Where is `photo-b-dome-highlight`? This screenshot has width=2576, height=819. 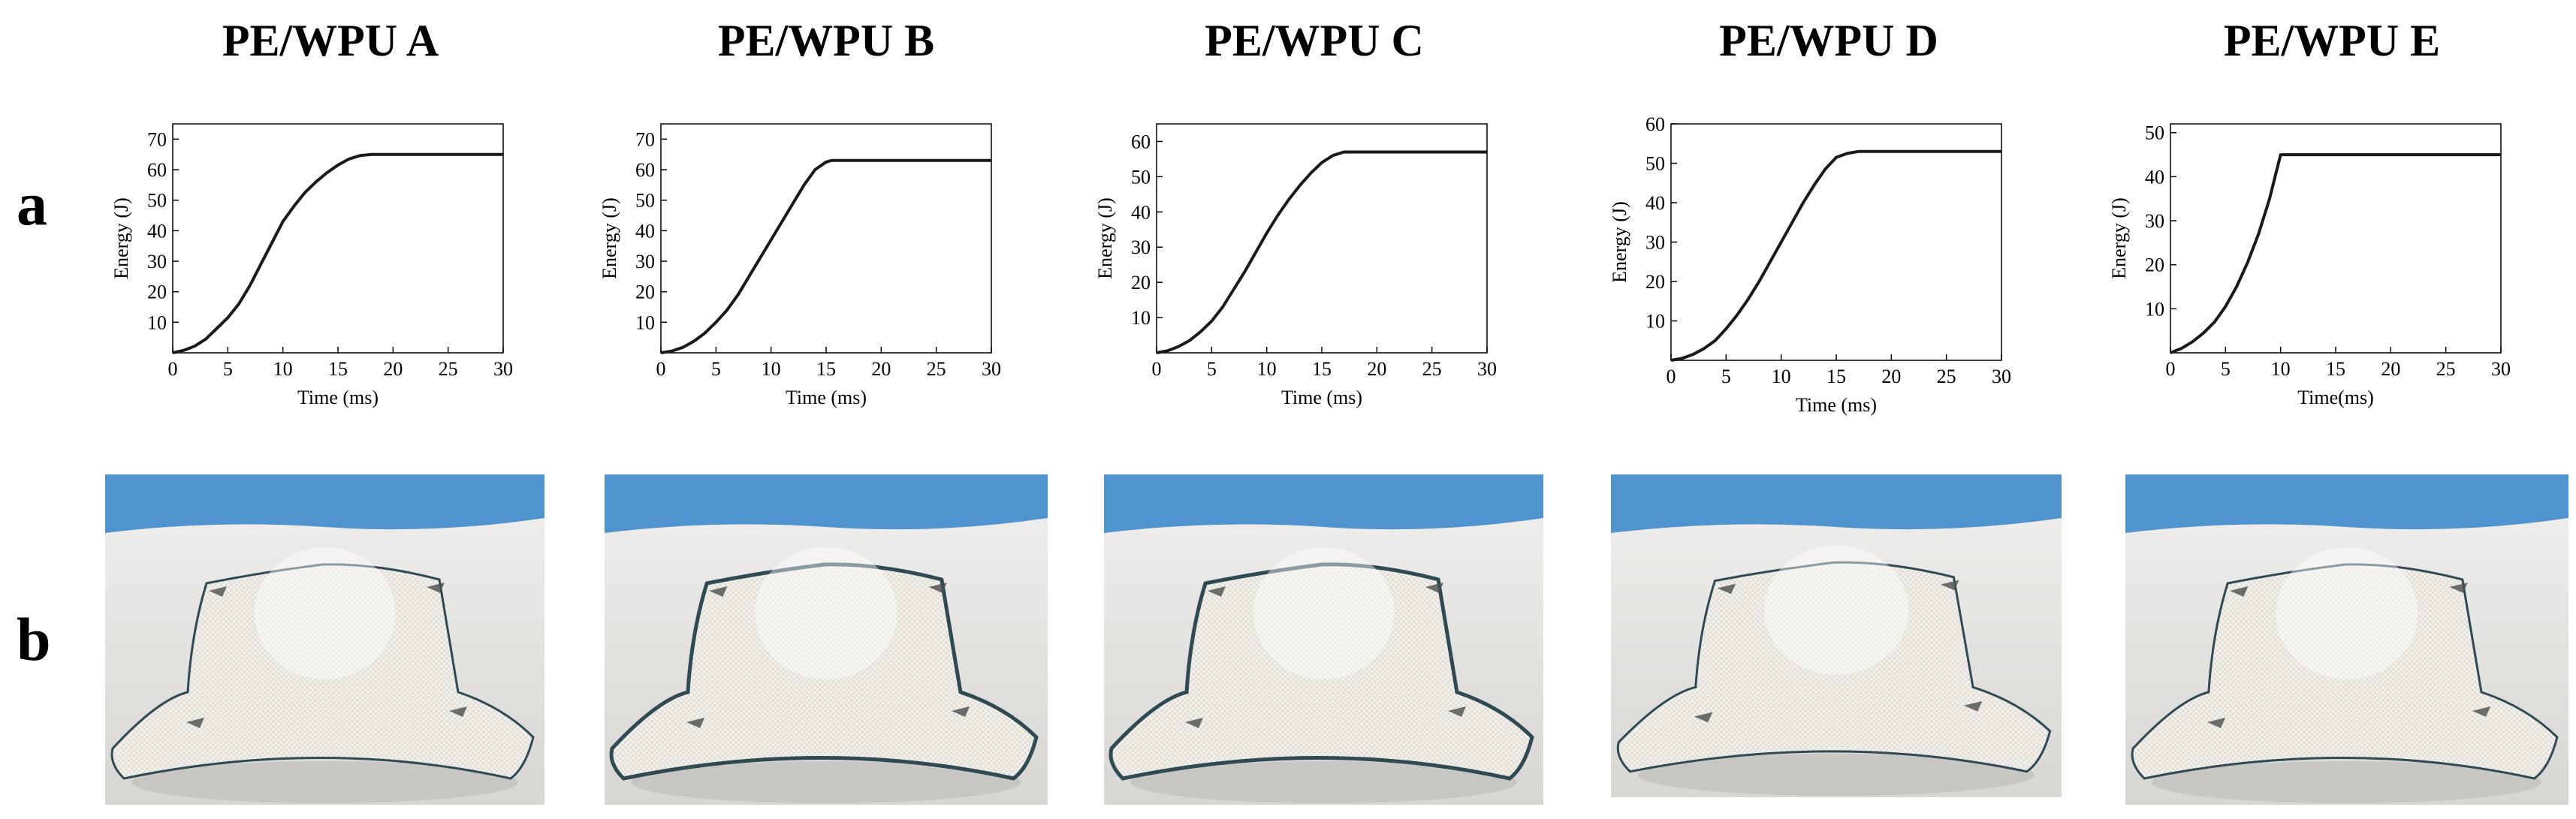
photo-b-dome-highlight is located at coordinates (826, 613).